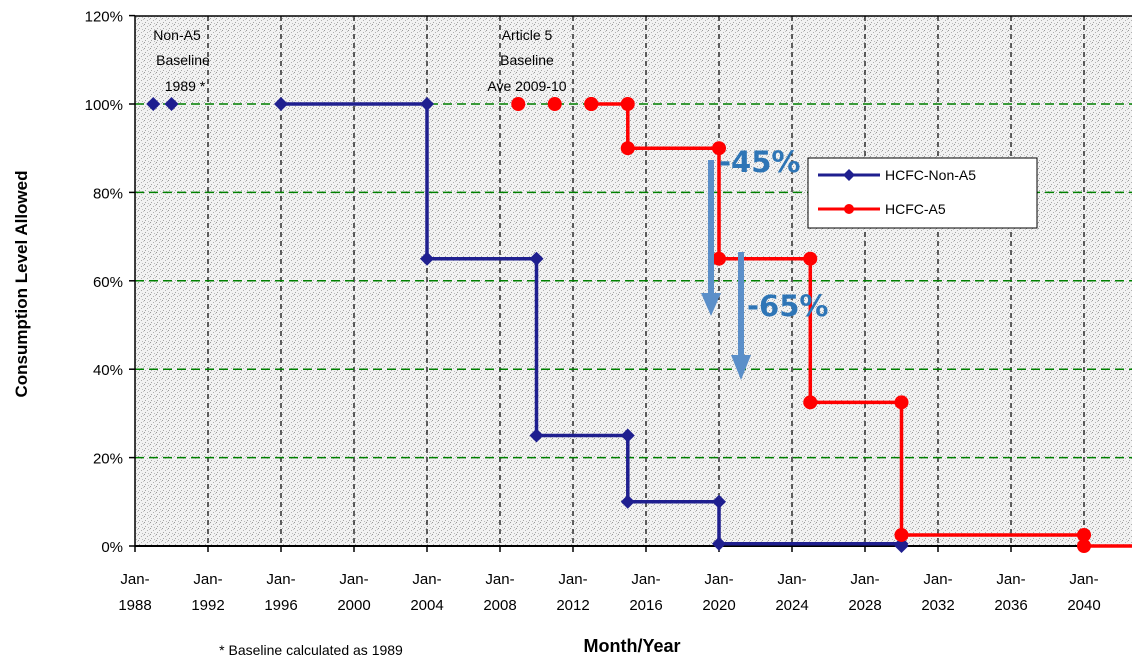 The image size is (1132, 657). What do you see at coordinates (787, 306) in the screenshot?
I see `reduction-label-65: -65%` at bounding box center [787, 306].